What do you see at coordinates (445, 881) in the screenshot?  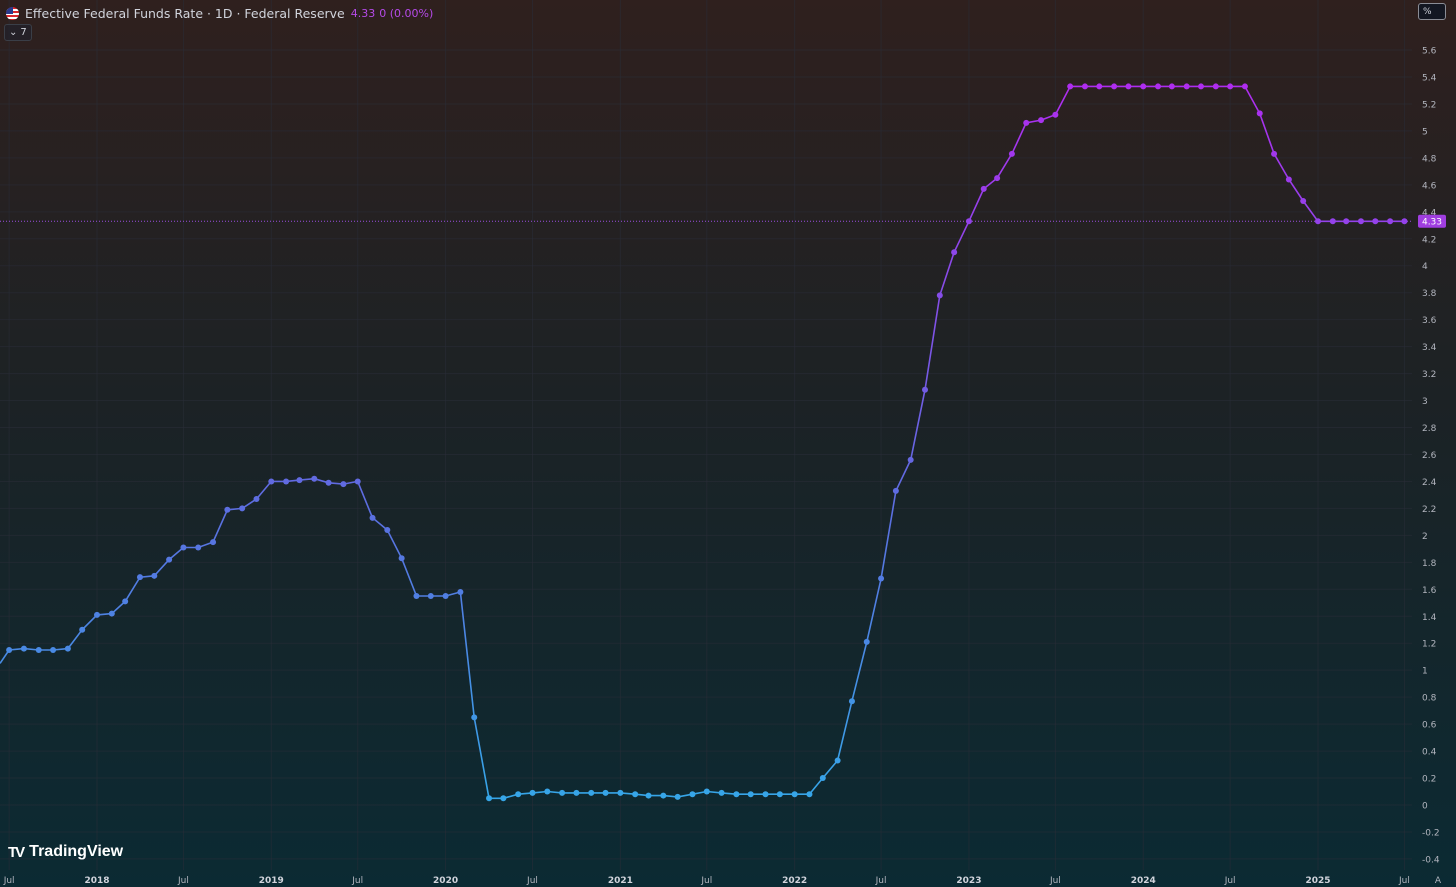 I see `x-tick-label: 2020` at bounding box center [445, 881].